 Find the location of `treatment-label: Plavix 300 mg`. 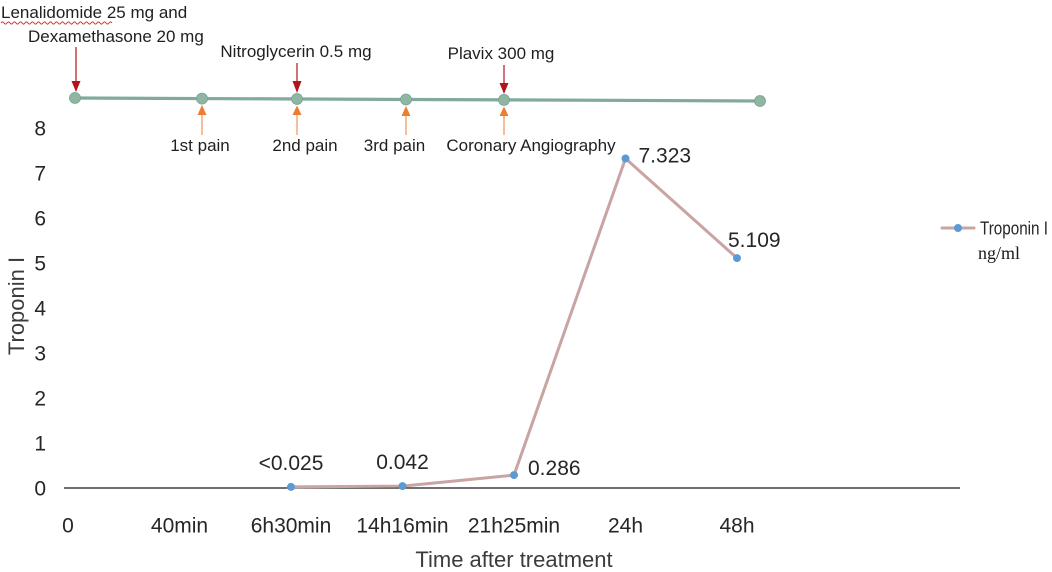

treatment-label: Plavix 300 mg is located at coordinates (501, 53).